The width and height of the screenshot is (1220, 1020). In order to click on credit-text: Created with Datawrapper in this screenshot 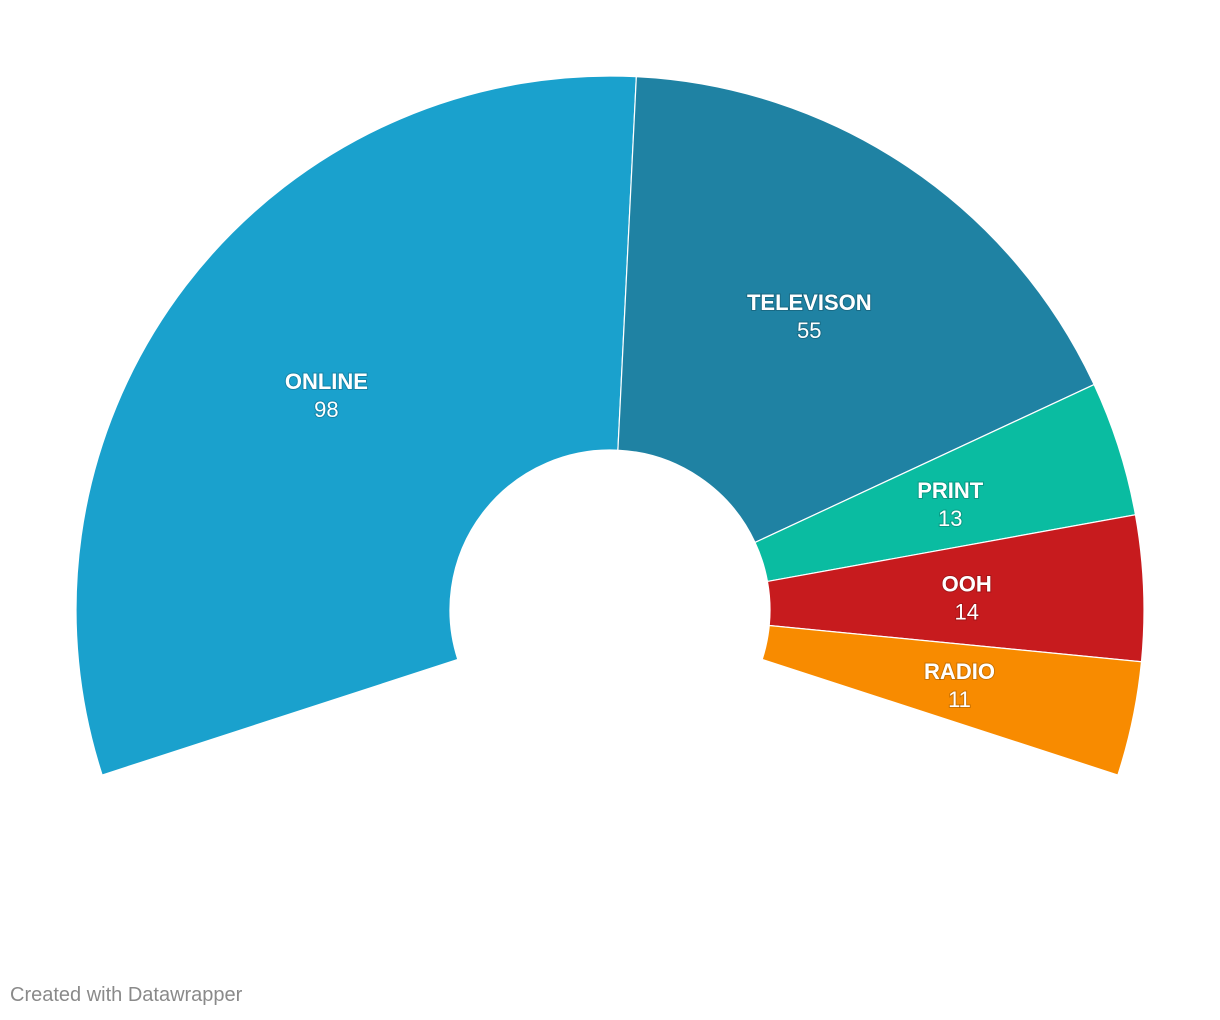, I will do `click(126, 995)`.